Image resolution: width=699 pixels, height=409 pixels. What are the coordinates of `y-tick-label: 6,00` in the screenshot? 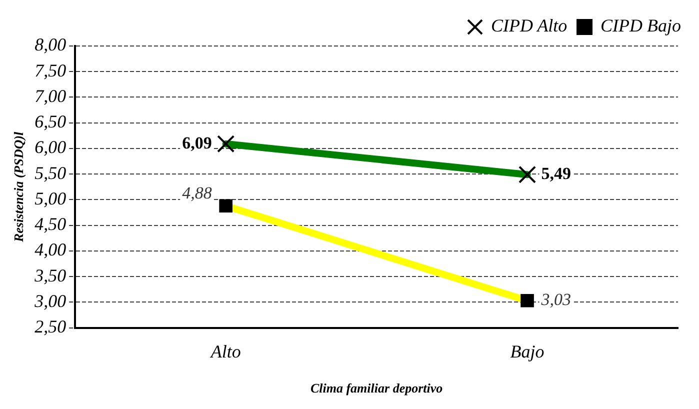 It's located at (50, 147).